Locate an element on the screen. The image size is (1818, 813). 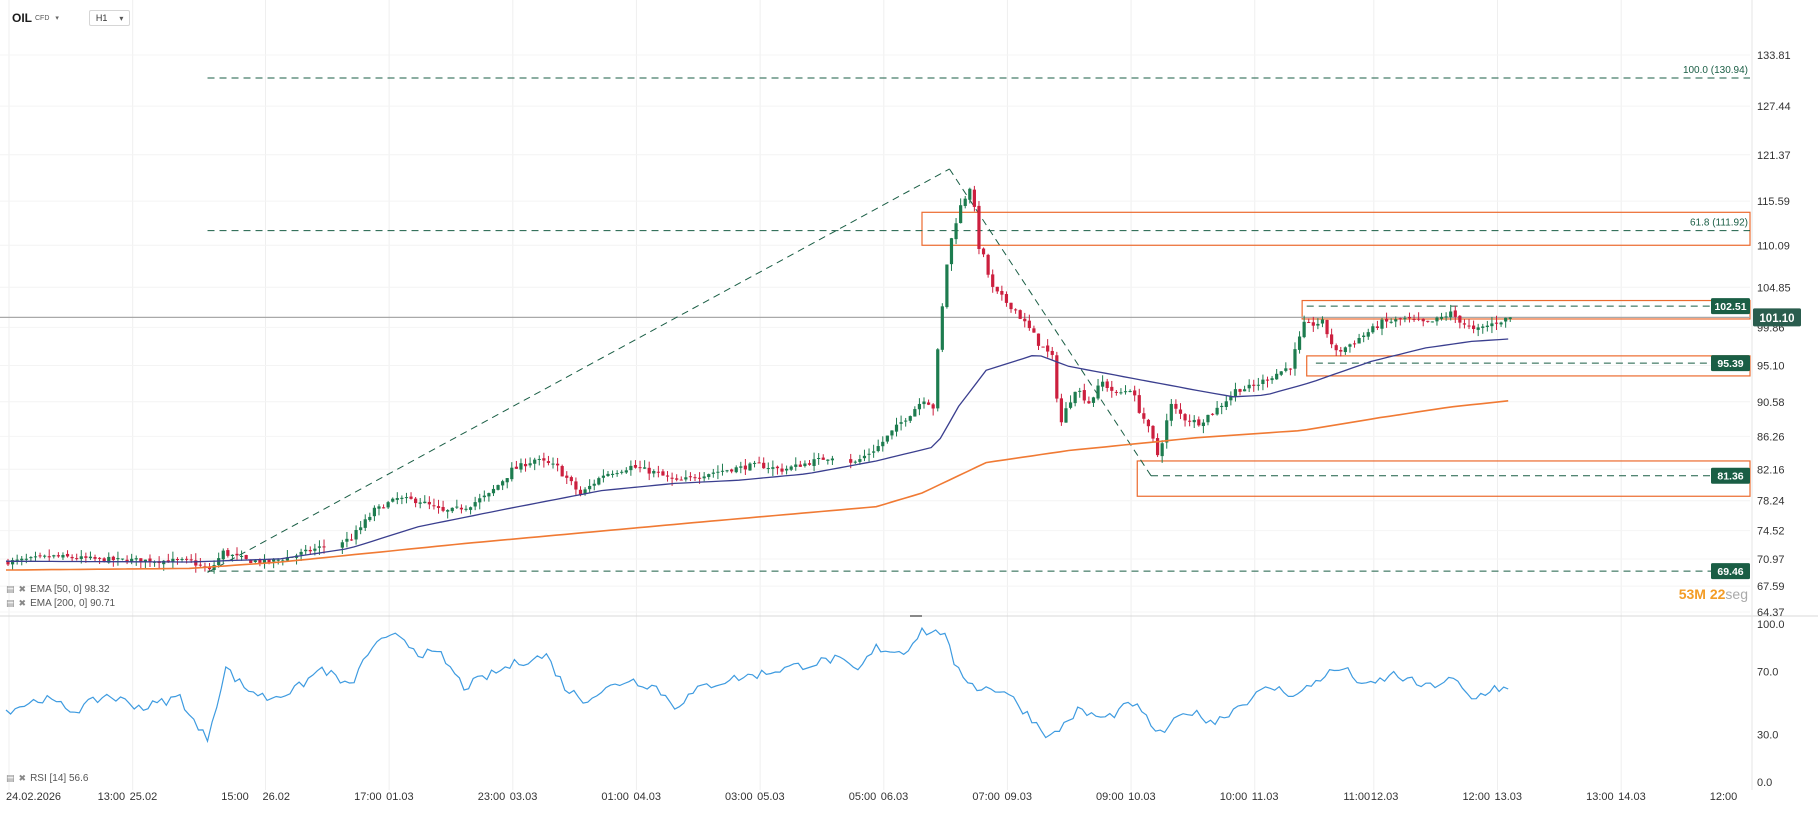
price-tick-label: 133.81 is located at coordinates (1774, 56).